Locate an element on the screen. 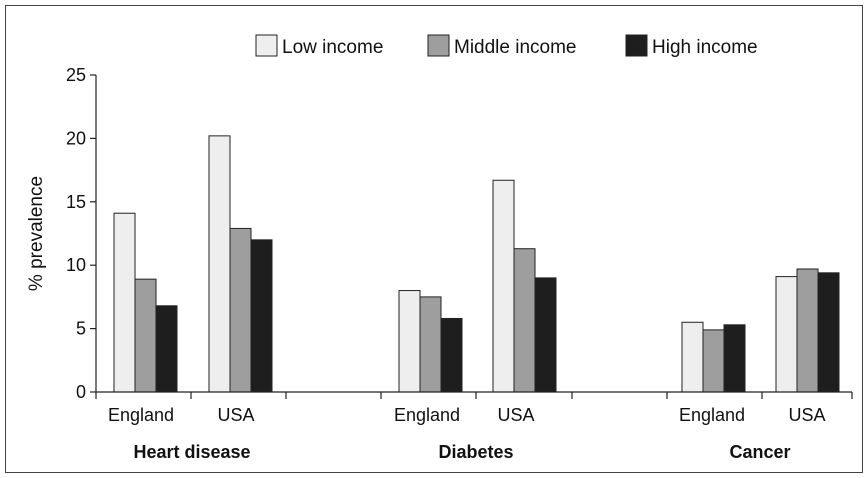  x-group-label: Diabetes is located at coordinates (475, 452).